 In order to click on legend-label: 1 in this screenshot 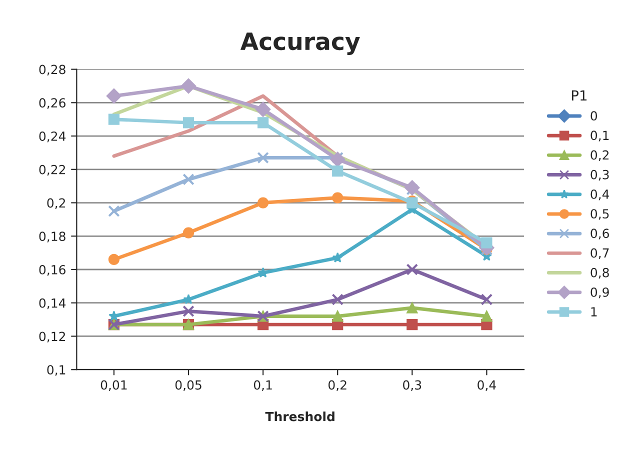, I will do `click(594, 311)`.